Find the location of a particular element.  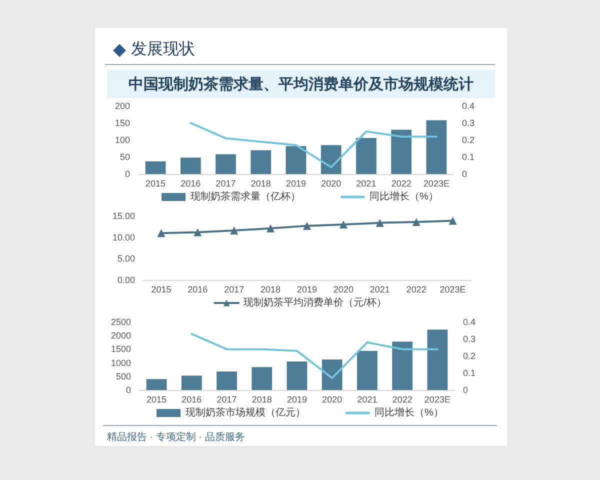

text: 发展现状 is located at coordinates (163, 50).